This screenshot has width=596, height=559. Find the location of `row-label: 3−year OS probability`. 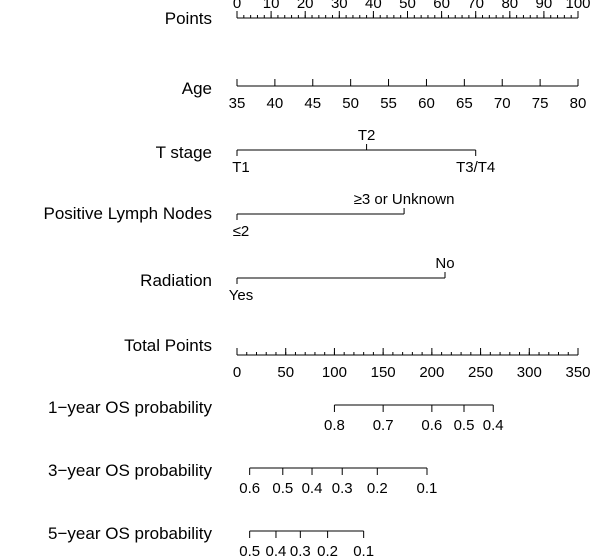

row-label: 3−year OS probability is located at coordinates (130, 470).